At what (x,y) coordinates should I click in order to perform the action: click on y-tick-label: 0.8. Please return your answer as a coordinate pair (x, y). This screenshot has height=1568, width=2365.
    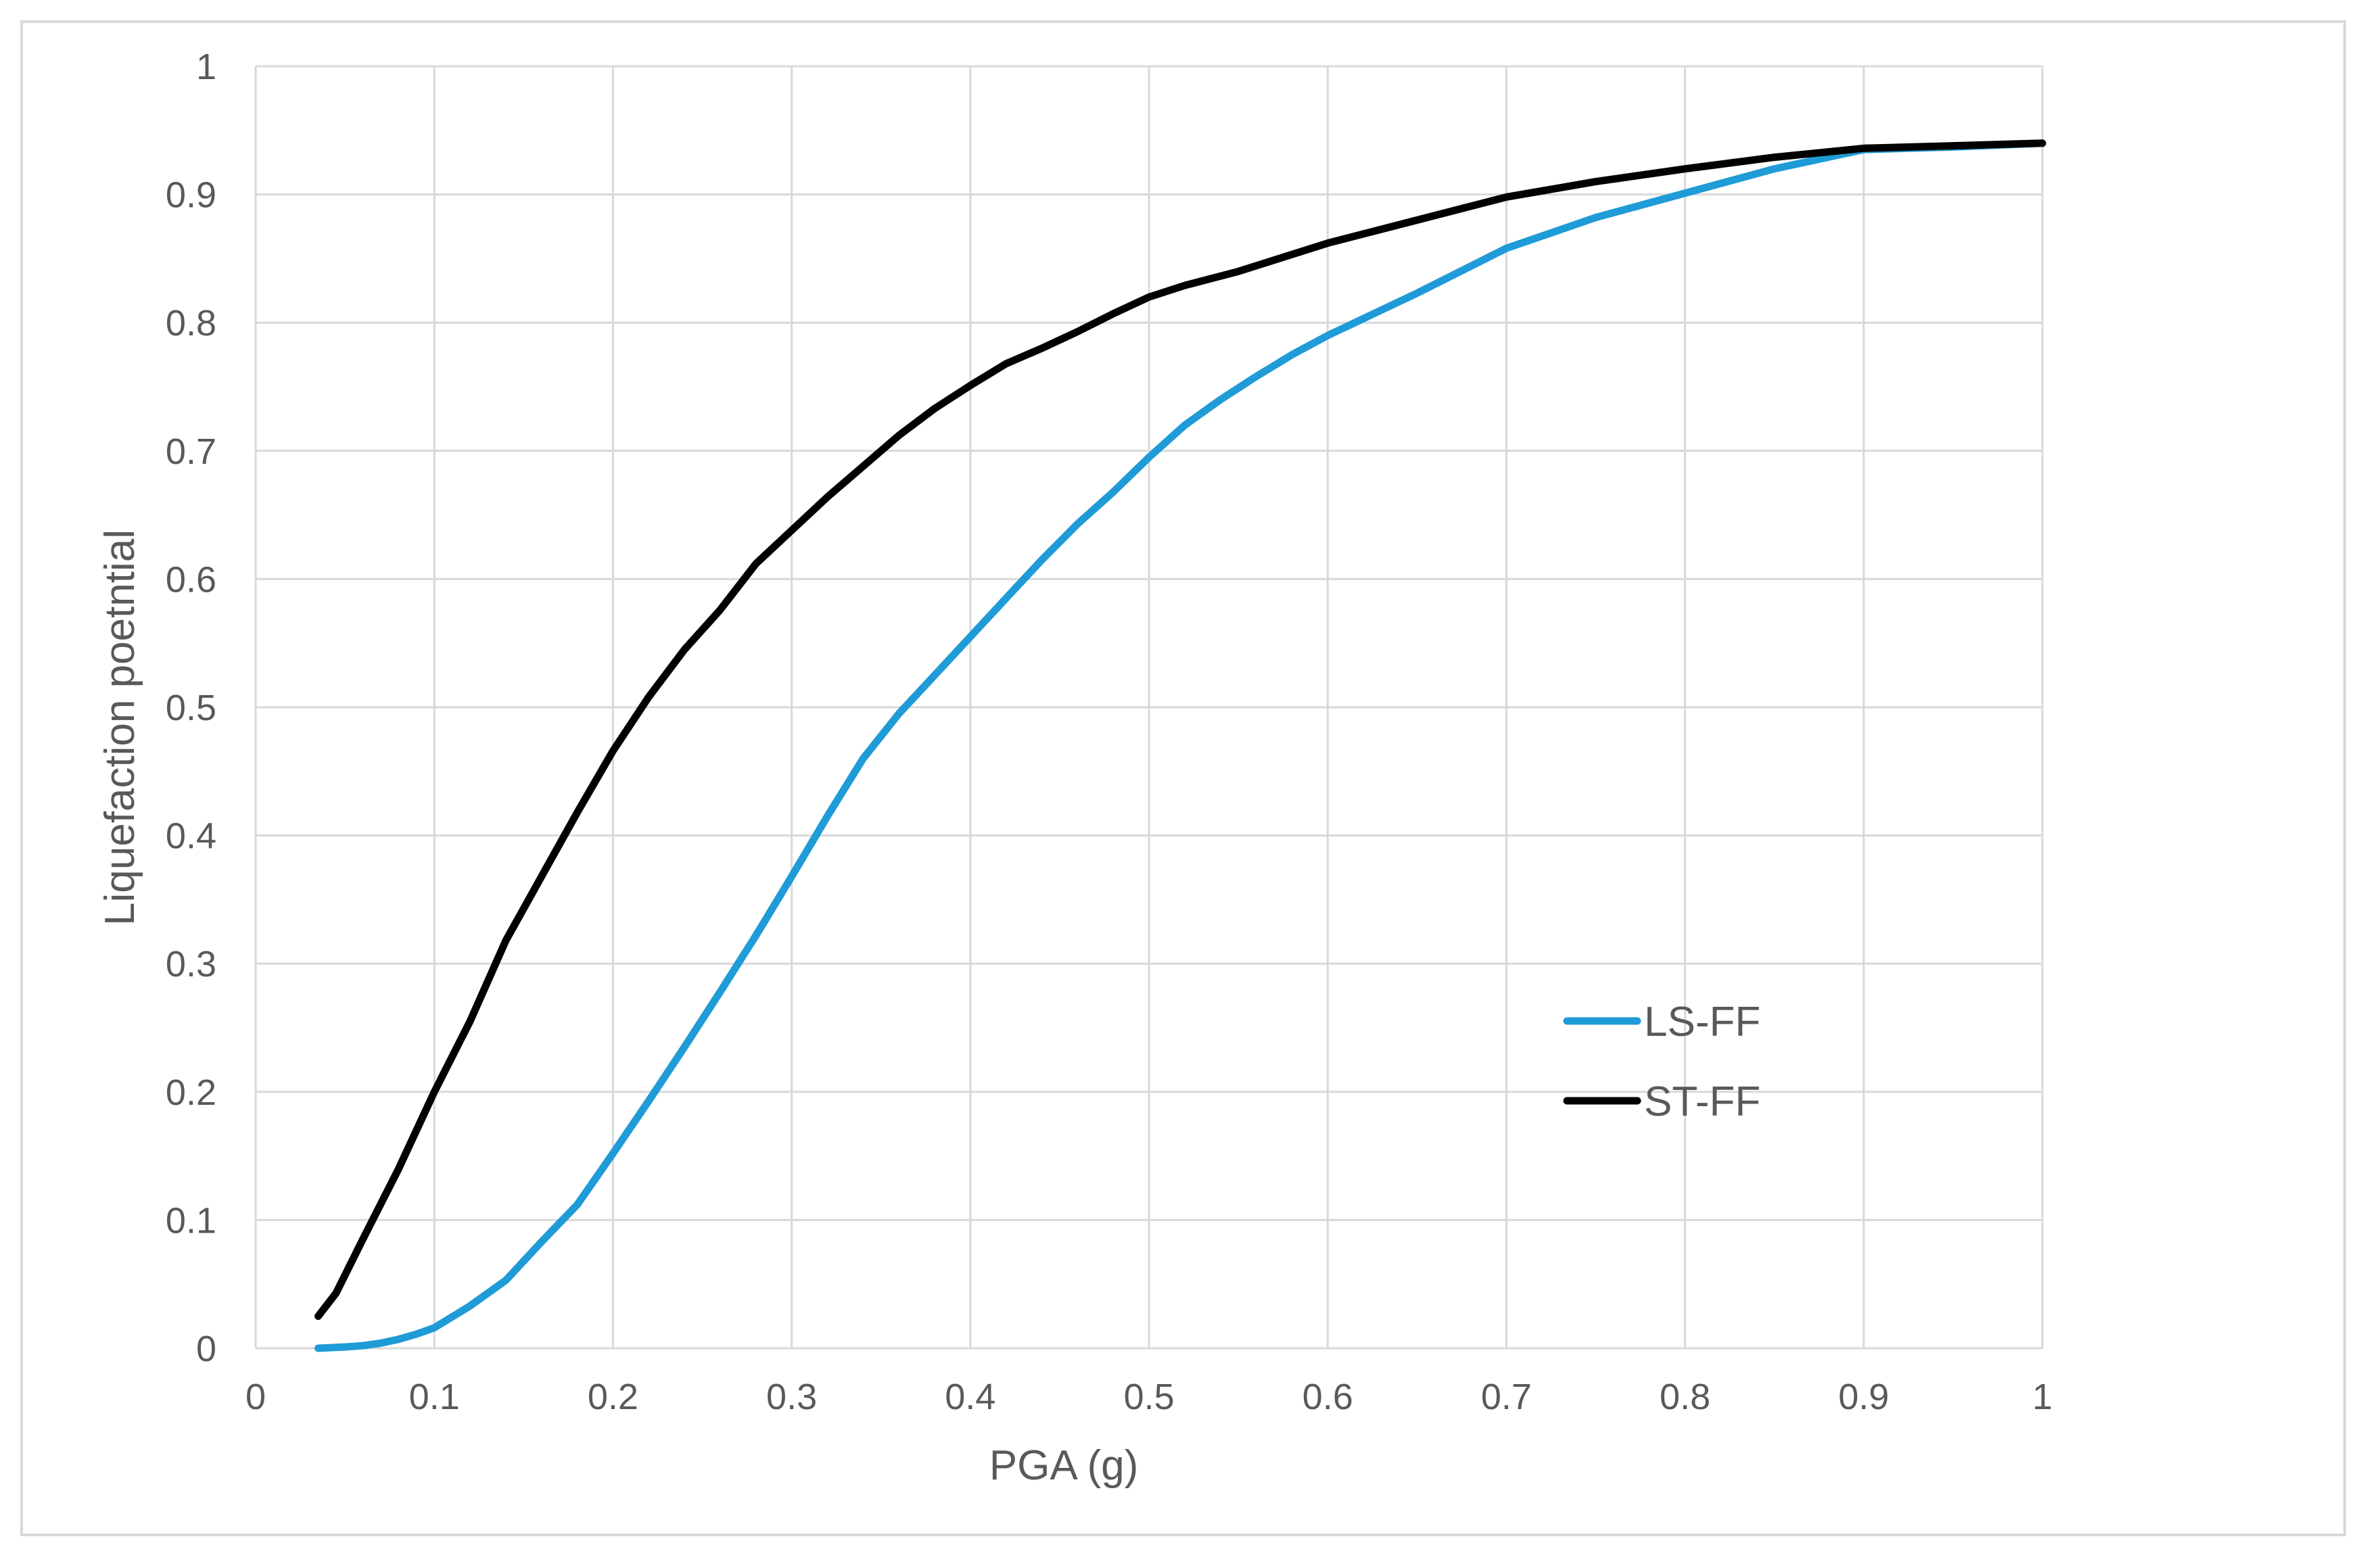
    Looking at the image, I should click on (191, 323).